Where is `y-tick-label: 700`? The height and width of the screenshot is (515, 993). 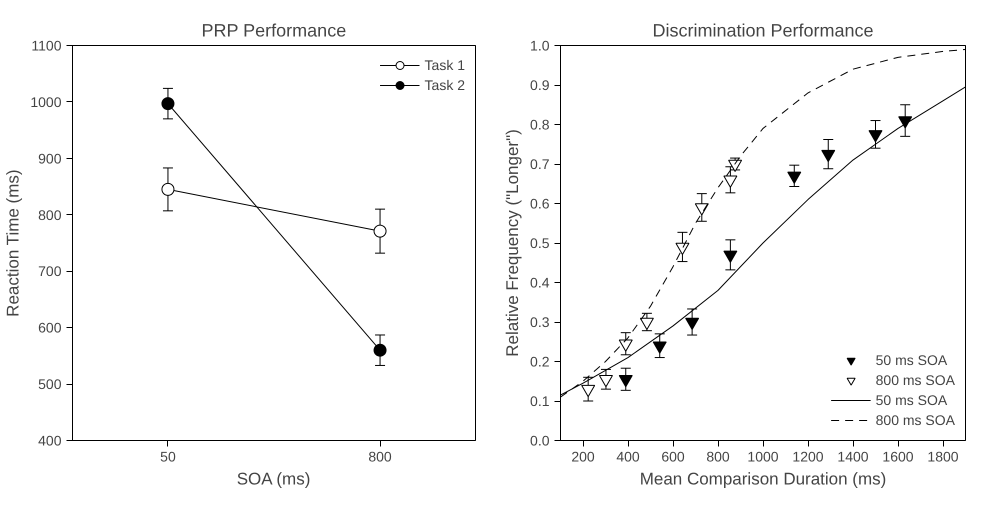 y-tick-label: 700 is located at coordinates (50, 271).